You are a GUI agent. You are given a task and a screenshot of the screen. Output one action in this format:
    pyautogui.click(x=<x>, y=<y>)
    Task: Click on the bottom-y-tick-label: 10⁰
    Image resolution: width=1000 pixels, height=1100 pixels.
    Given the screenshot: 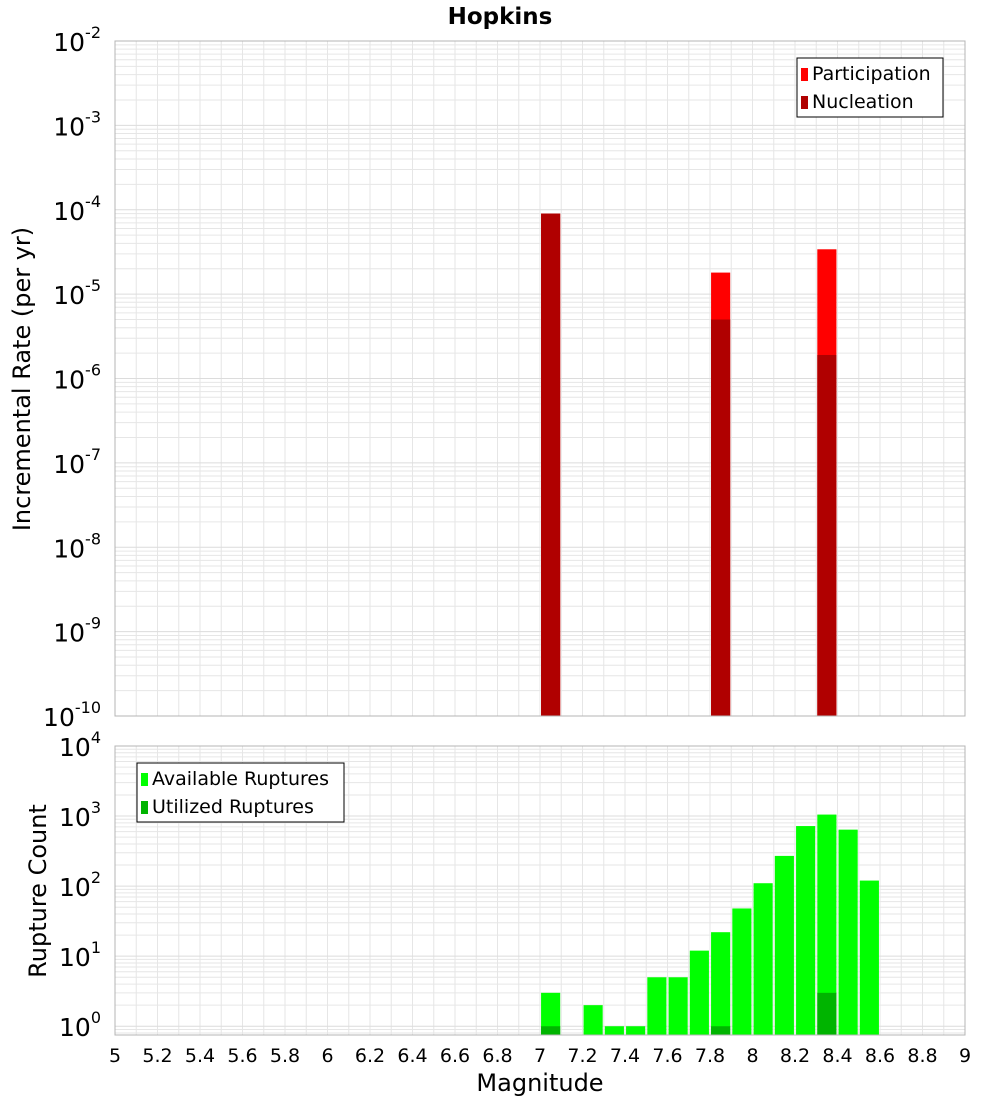 What is the action you would take?
    pyautogui.click(x=80, y=1025)
    